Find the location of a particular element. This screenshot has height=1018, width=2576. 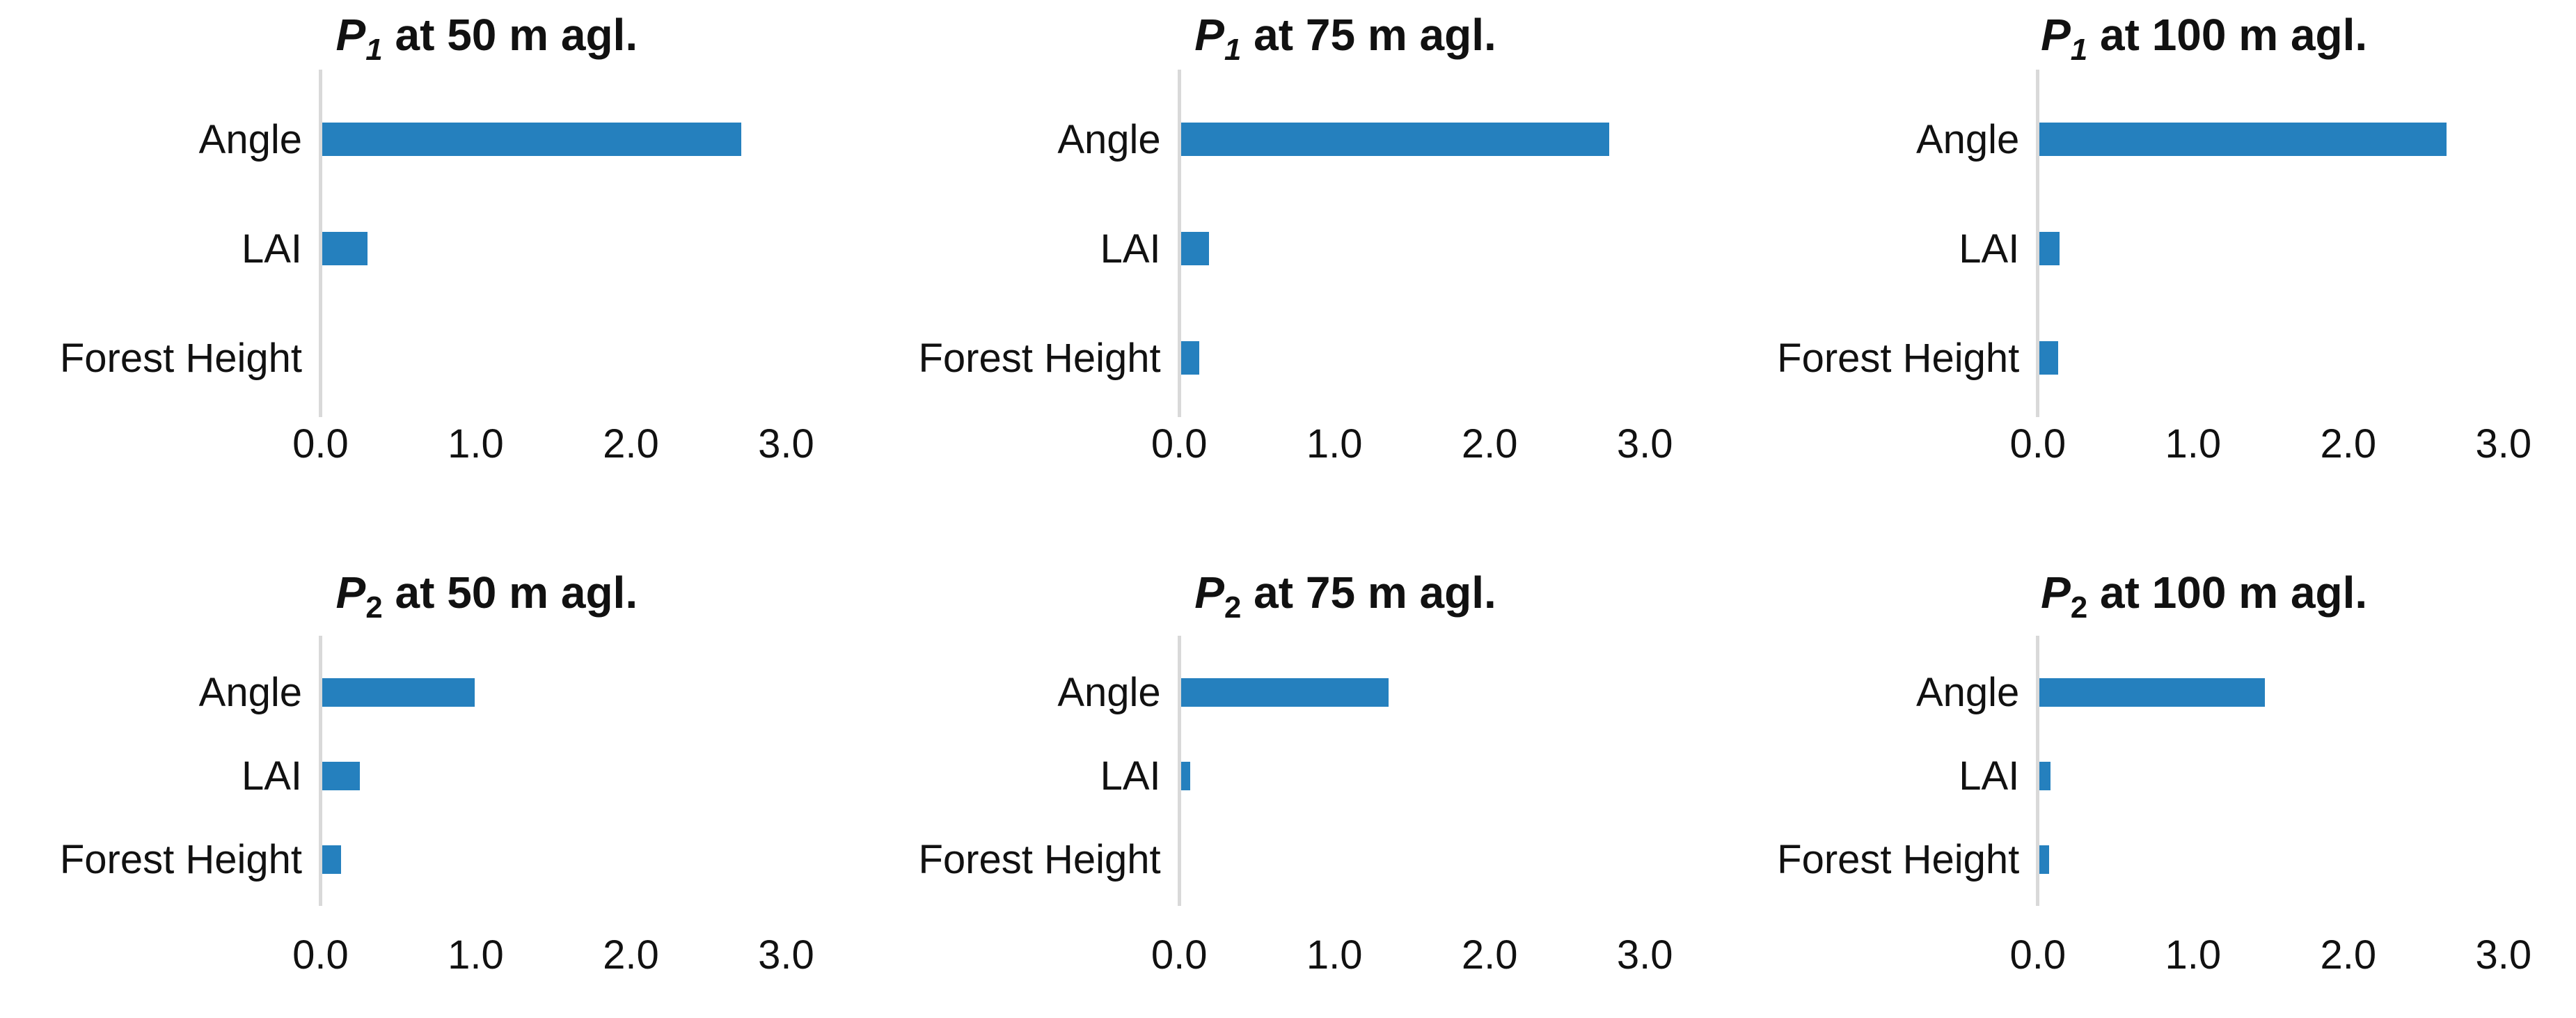

chart-title: P1 at 75 m agl. is located at coordinates (1288, 37).